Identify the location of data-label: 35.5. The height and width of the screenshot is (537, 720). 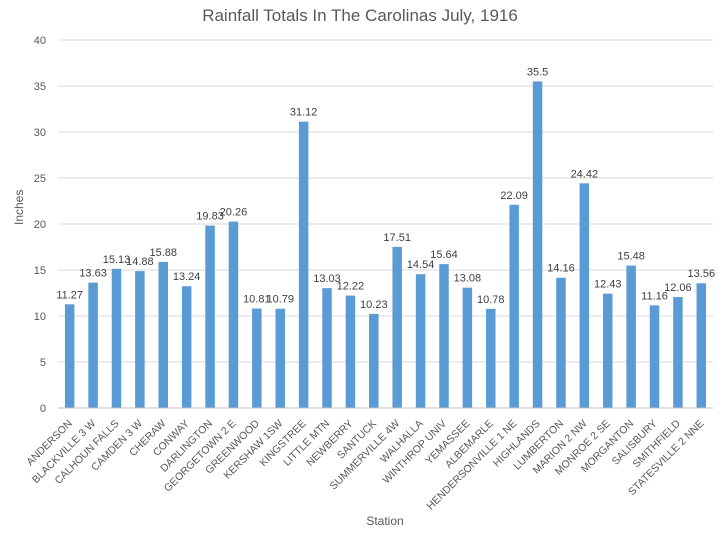
(537, 72).